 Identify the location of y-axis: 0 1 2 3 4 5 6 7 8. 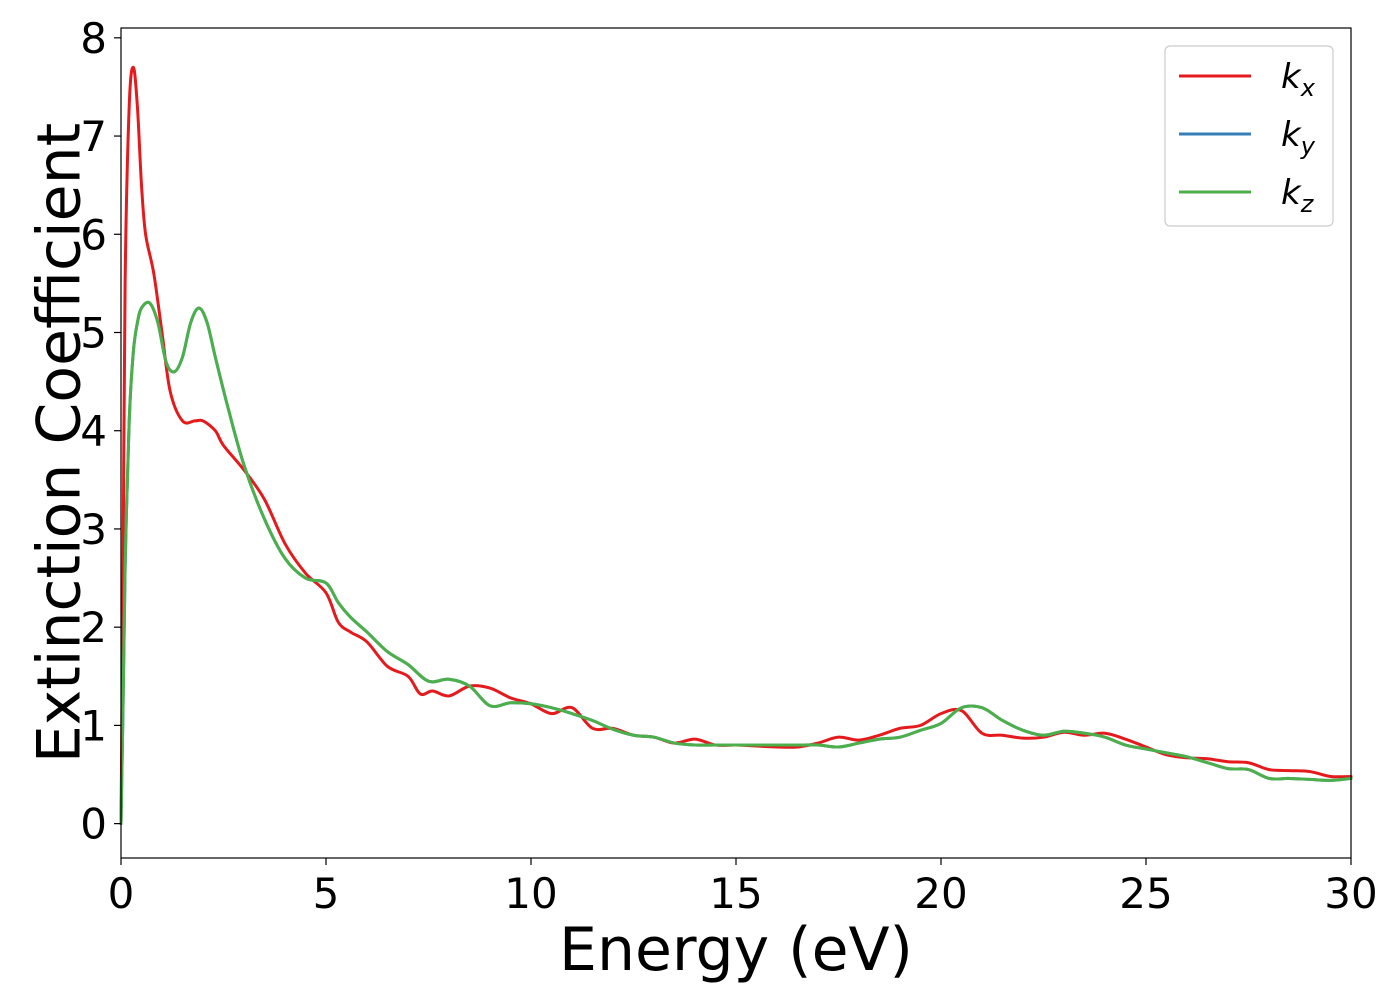
(100, 431).